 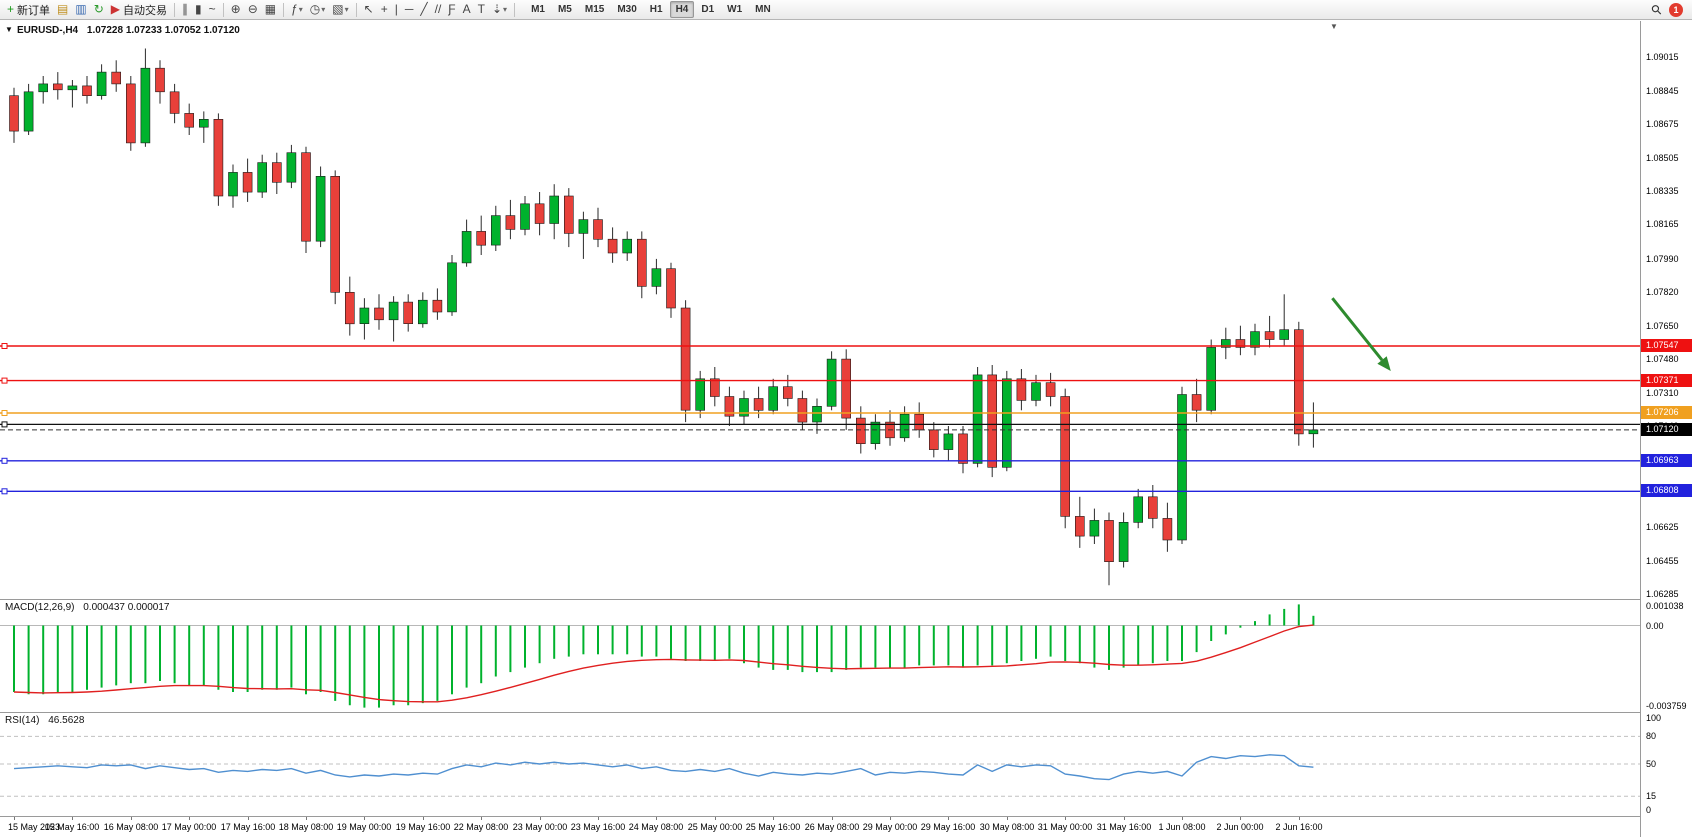 What do you see at coordinates (409, 9) in the screenshot?
I see `horizontal-line-button: ─` at bounding box center [409, 9].